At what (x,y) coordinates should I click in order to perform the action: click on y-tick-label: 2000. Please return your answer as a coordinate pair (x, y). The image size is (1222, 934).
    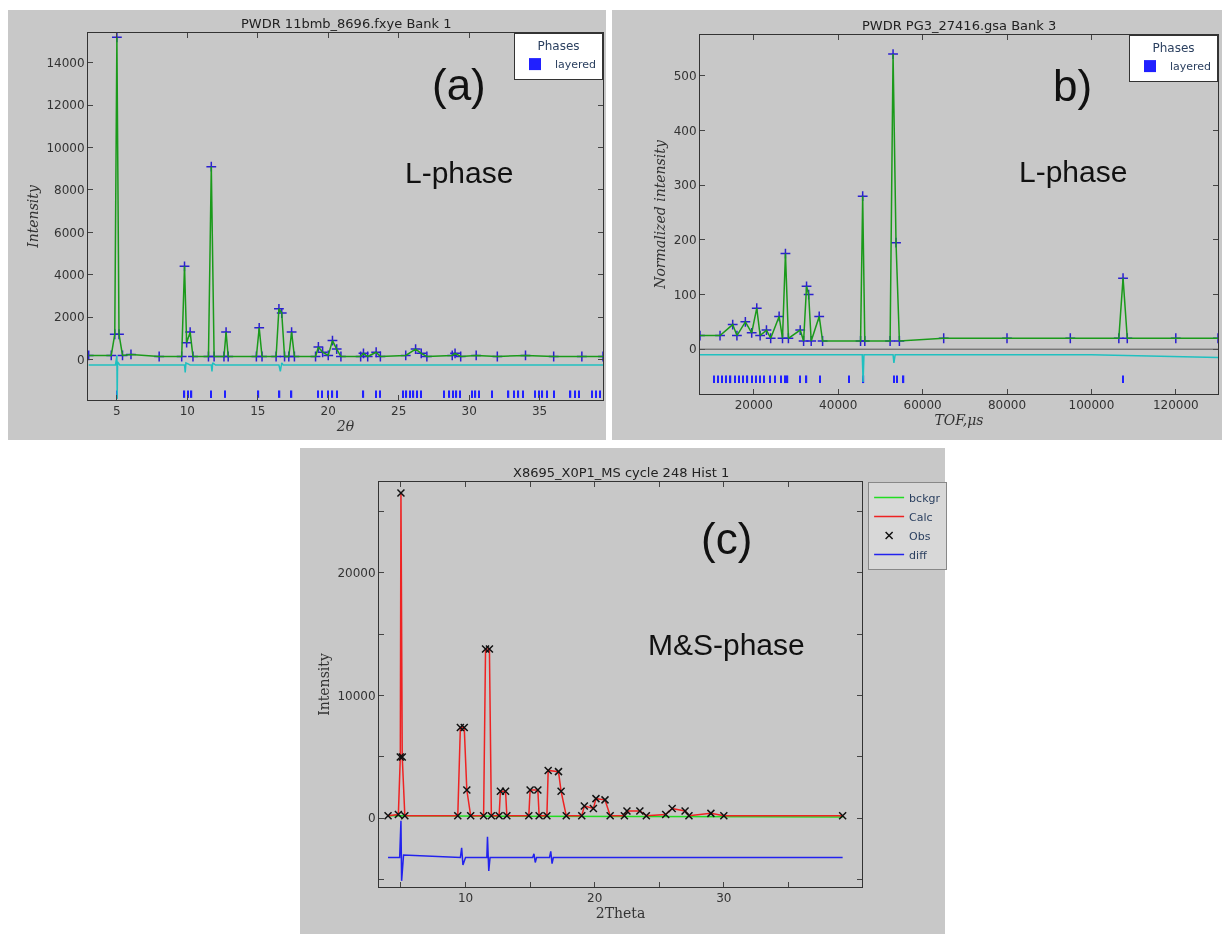
    Looking at the image, I should click on (69, 317).